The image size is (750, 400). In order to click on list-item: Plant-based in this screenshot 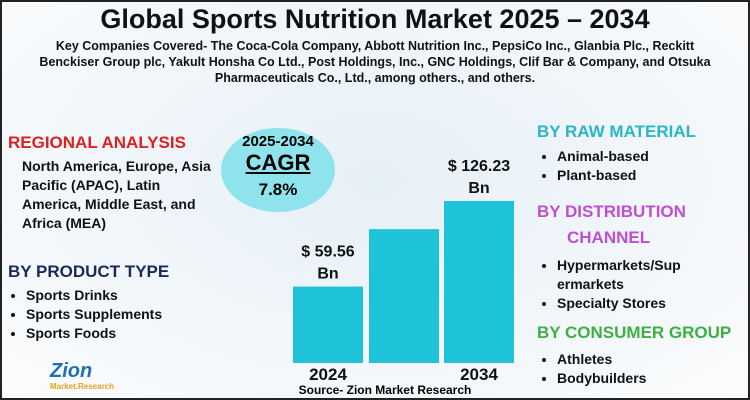, I will do `click(603, 175)`.